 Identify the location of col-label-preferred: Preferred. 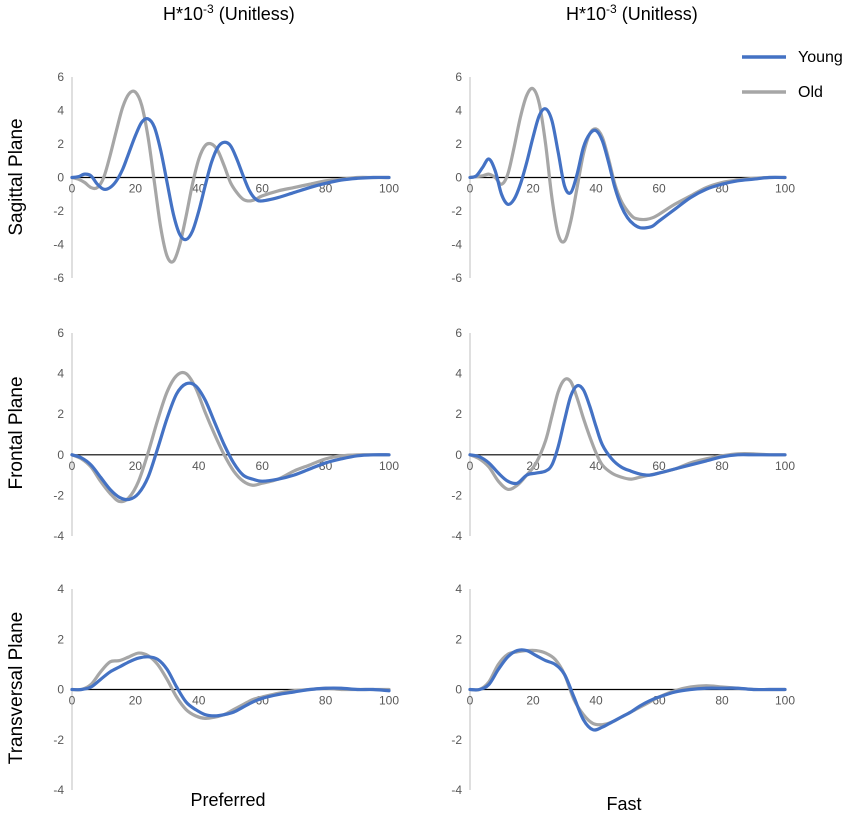
(227, 800).